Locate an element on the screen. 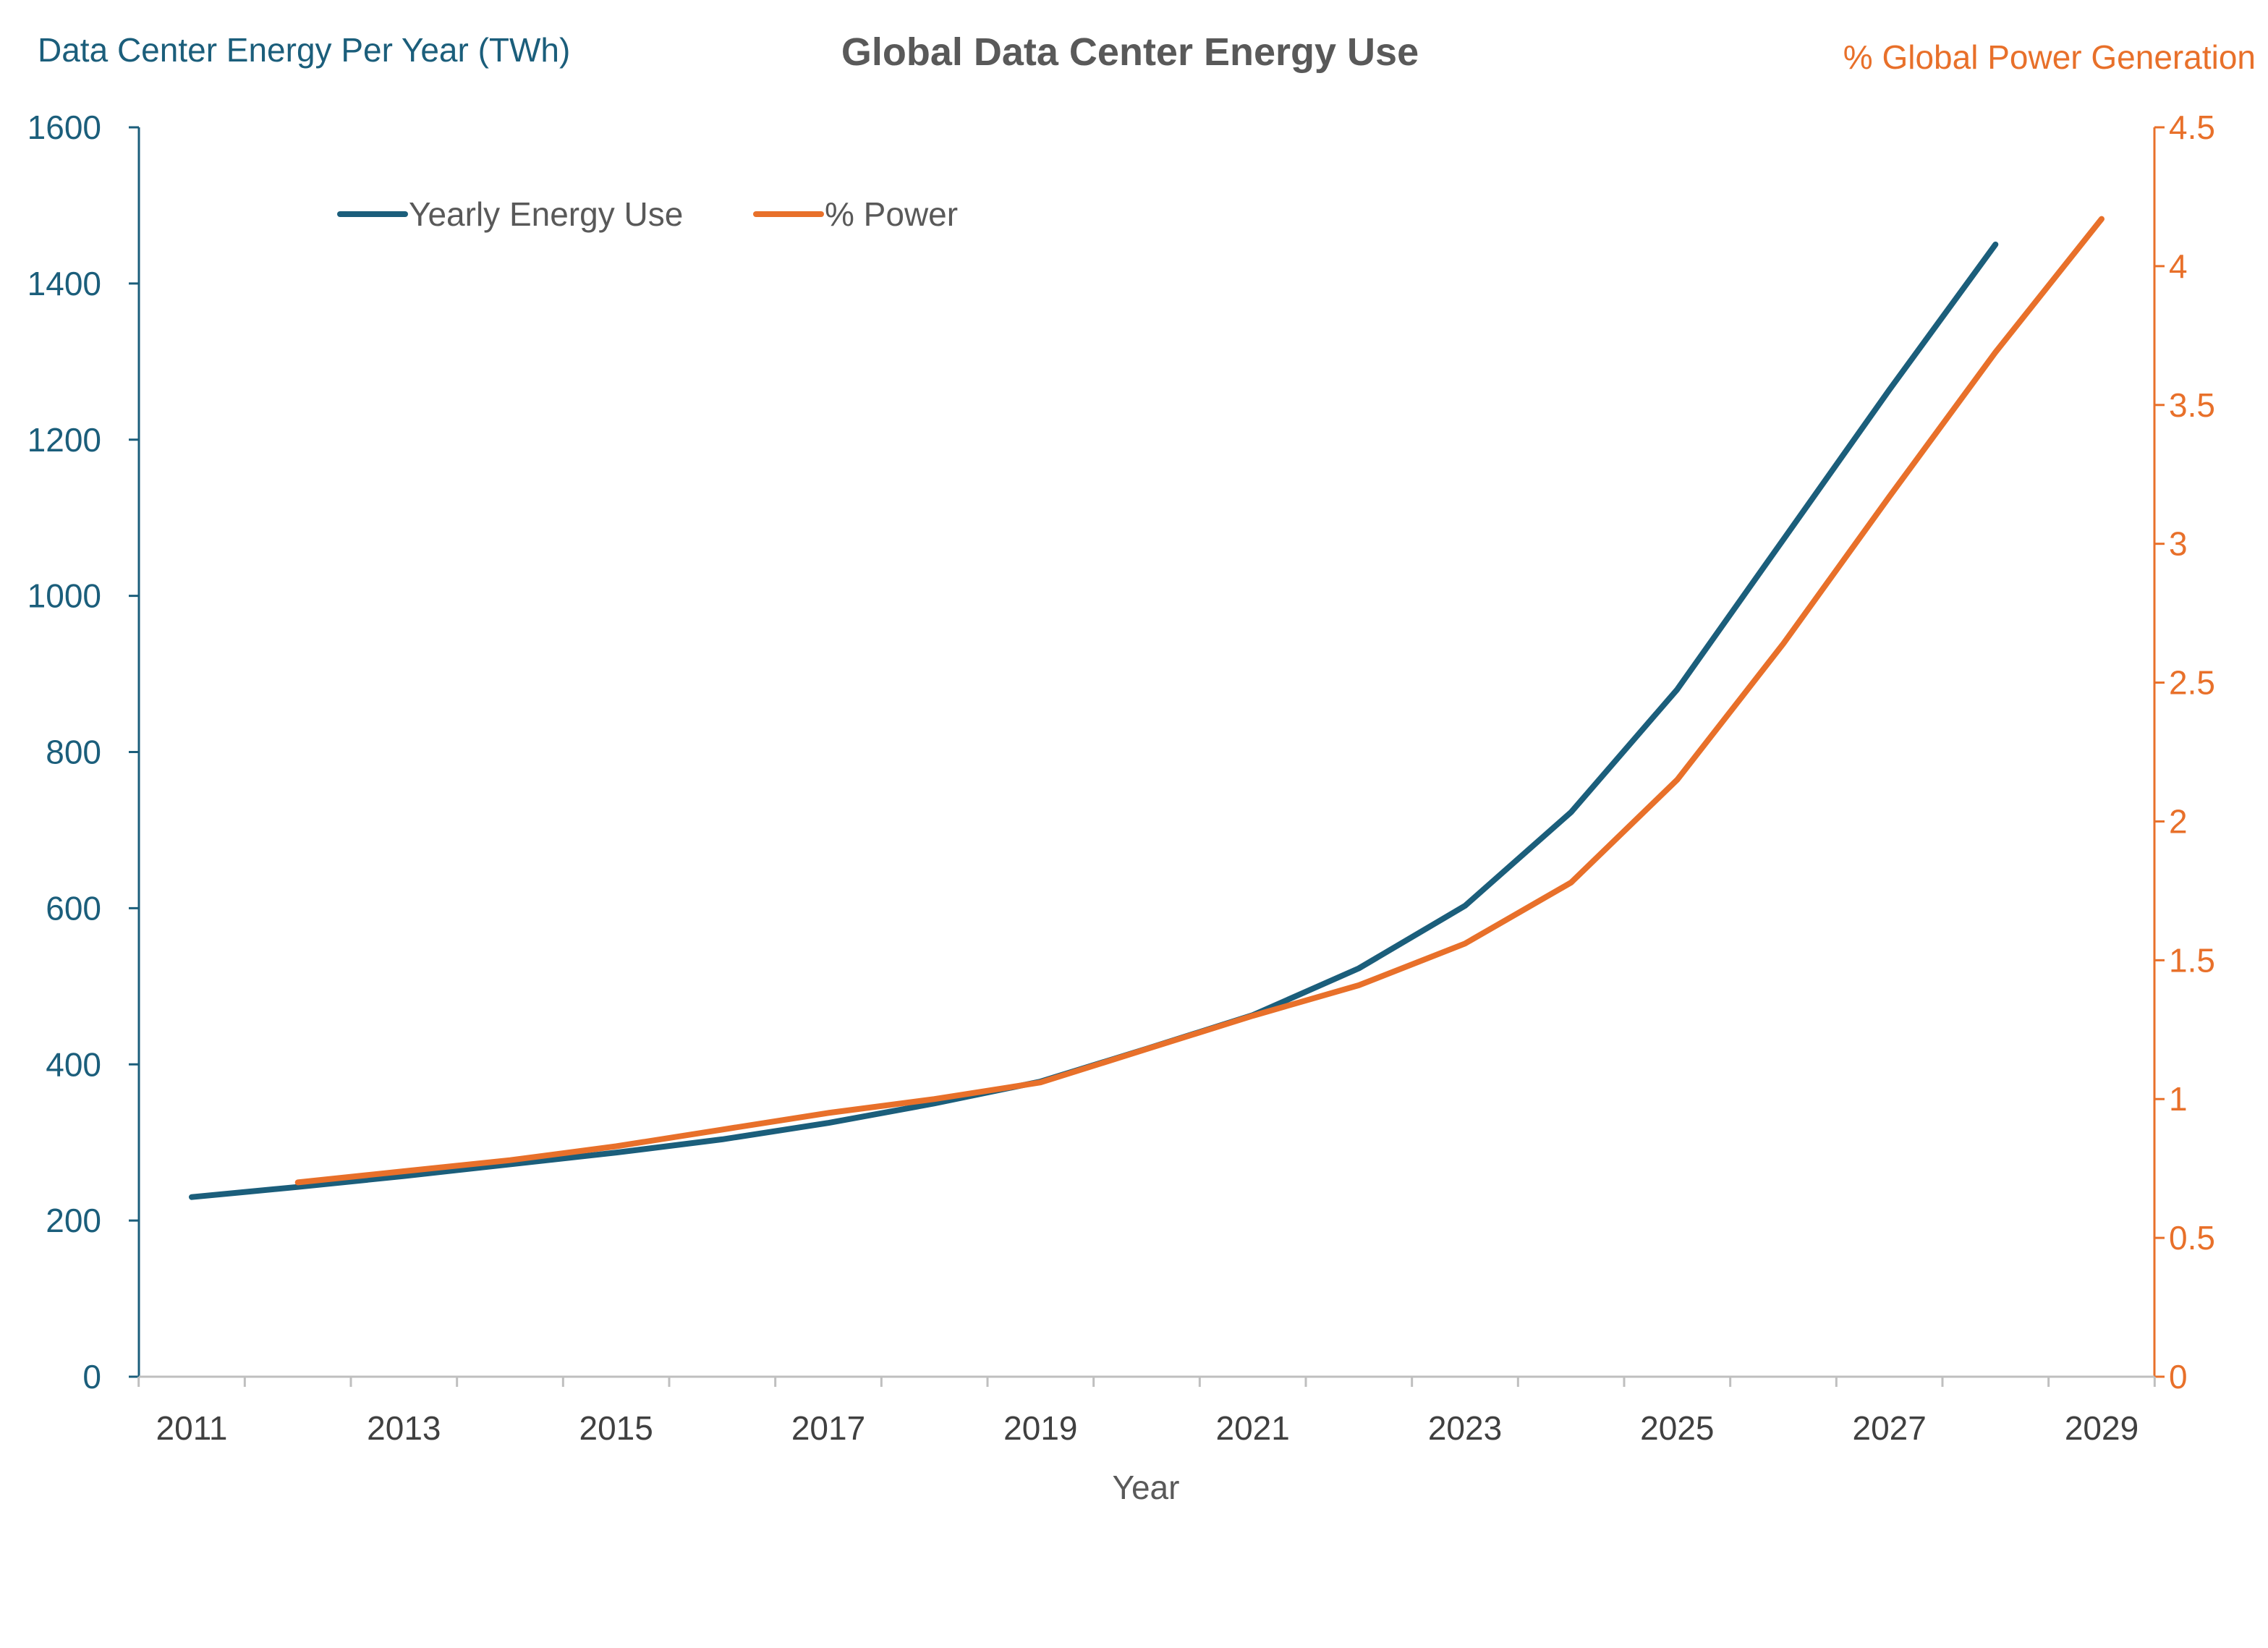  right-tick-label: 0.5 is located at coordinates (2192, 1238).